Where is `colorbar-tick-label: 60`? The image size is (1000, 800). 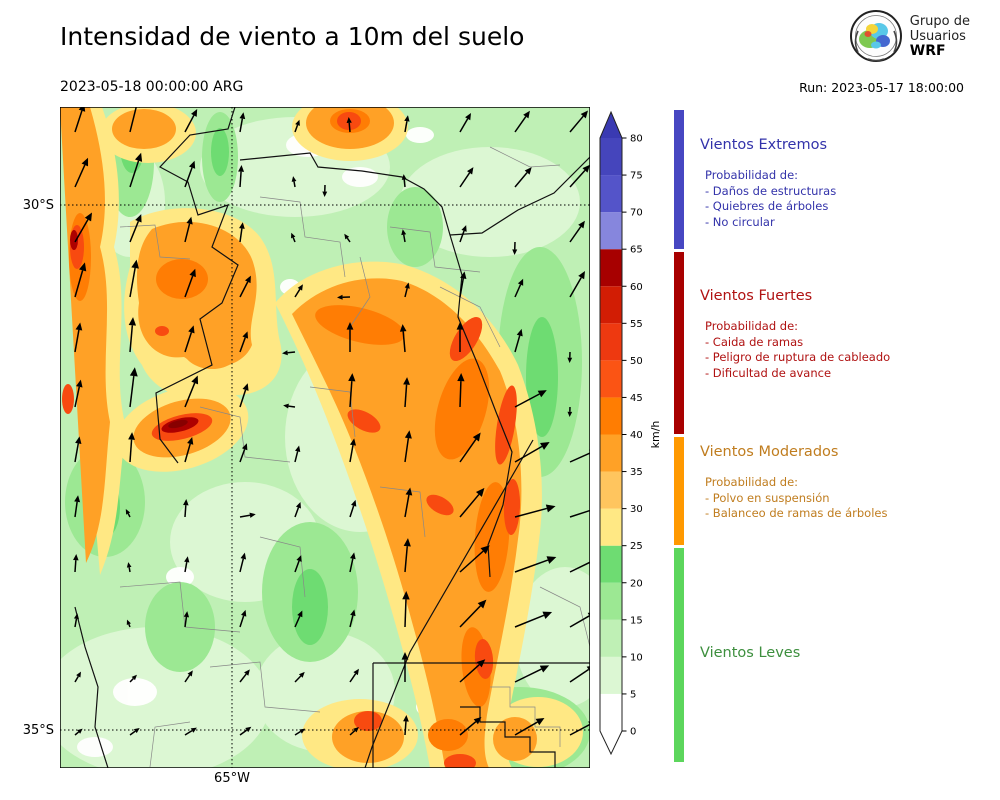 colorbar-tick-label: 60 is located at coordinates (636, 287).